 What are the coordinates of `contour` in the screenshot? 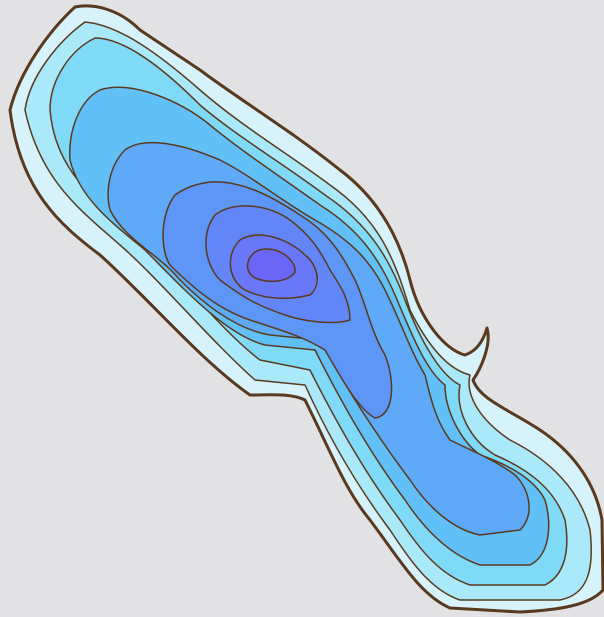 It's located at (271, 265).